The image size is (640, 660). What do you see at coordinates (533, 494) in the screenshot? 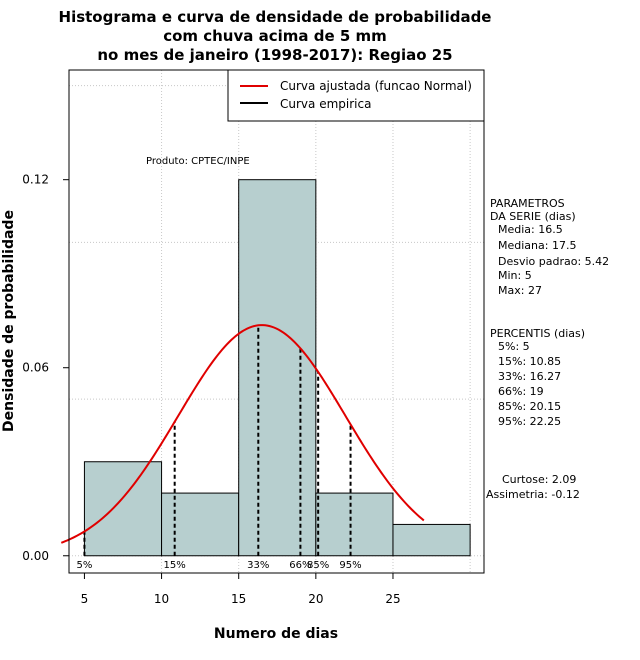
I see `assimetria-value: Assimetria: -0.12` at bounding box center [533, 494].